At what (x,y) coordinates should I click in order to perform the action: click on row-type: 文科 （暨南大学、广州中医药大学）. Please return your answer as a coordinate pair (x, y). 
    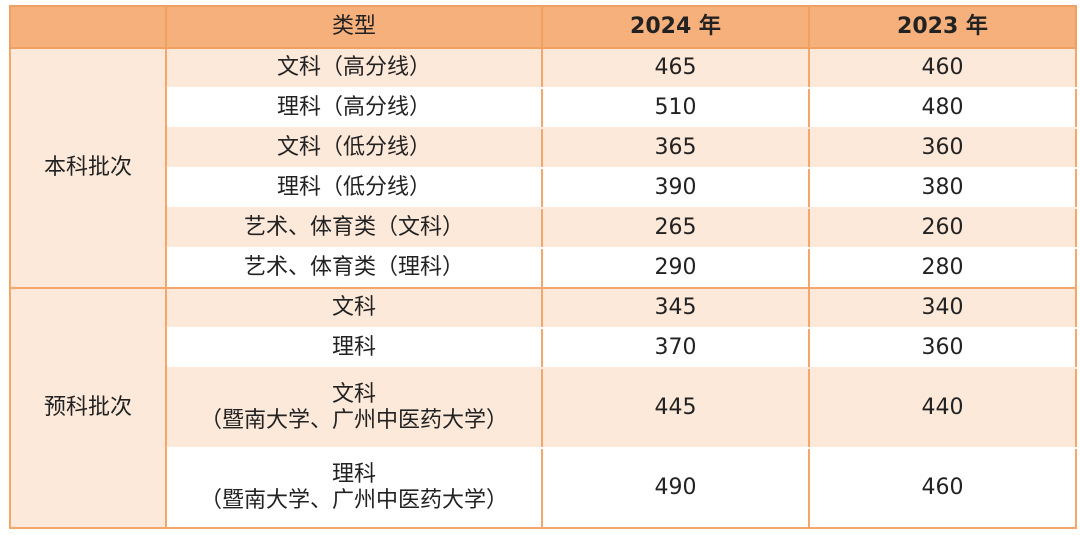
    Looking at the image, I should click on (354, 408).